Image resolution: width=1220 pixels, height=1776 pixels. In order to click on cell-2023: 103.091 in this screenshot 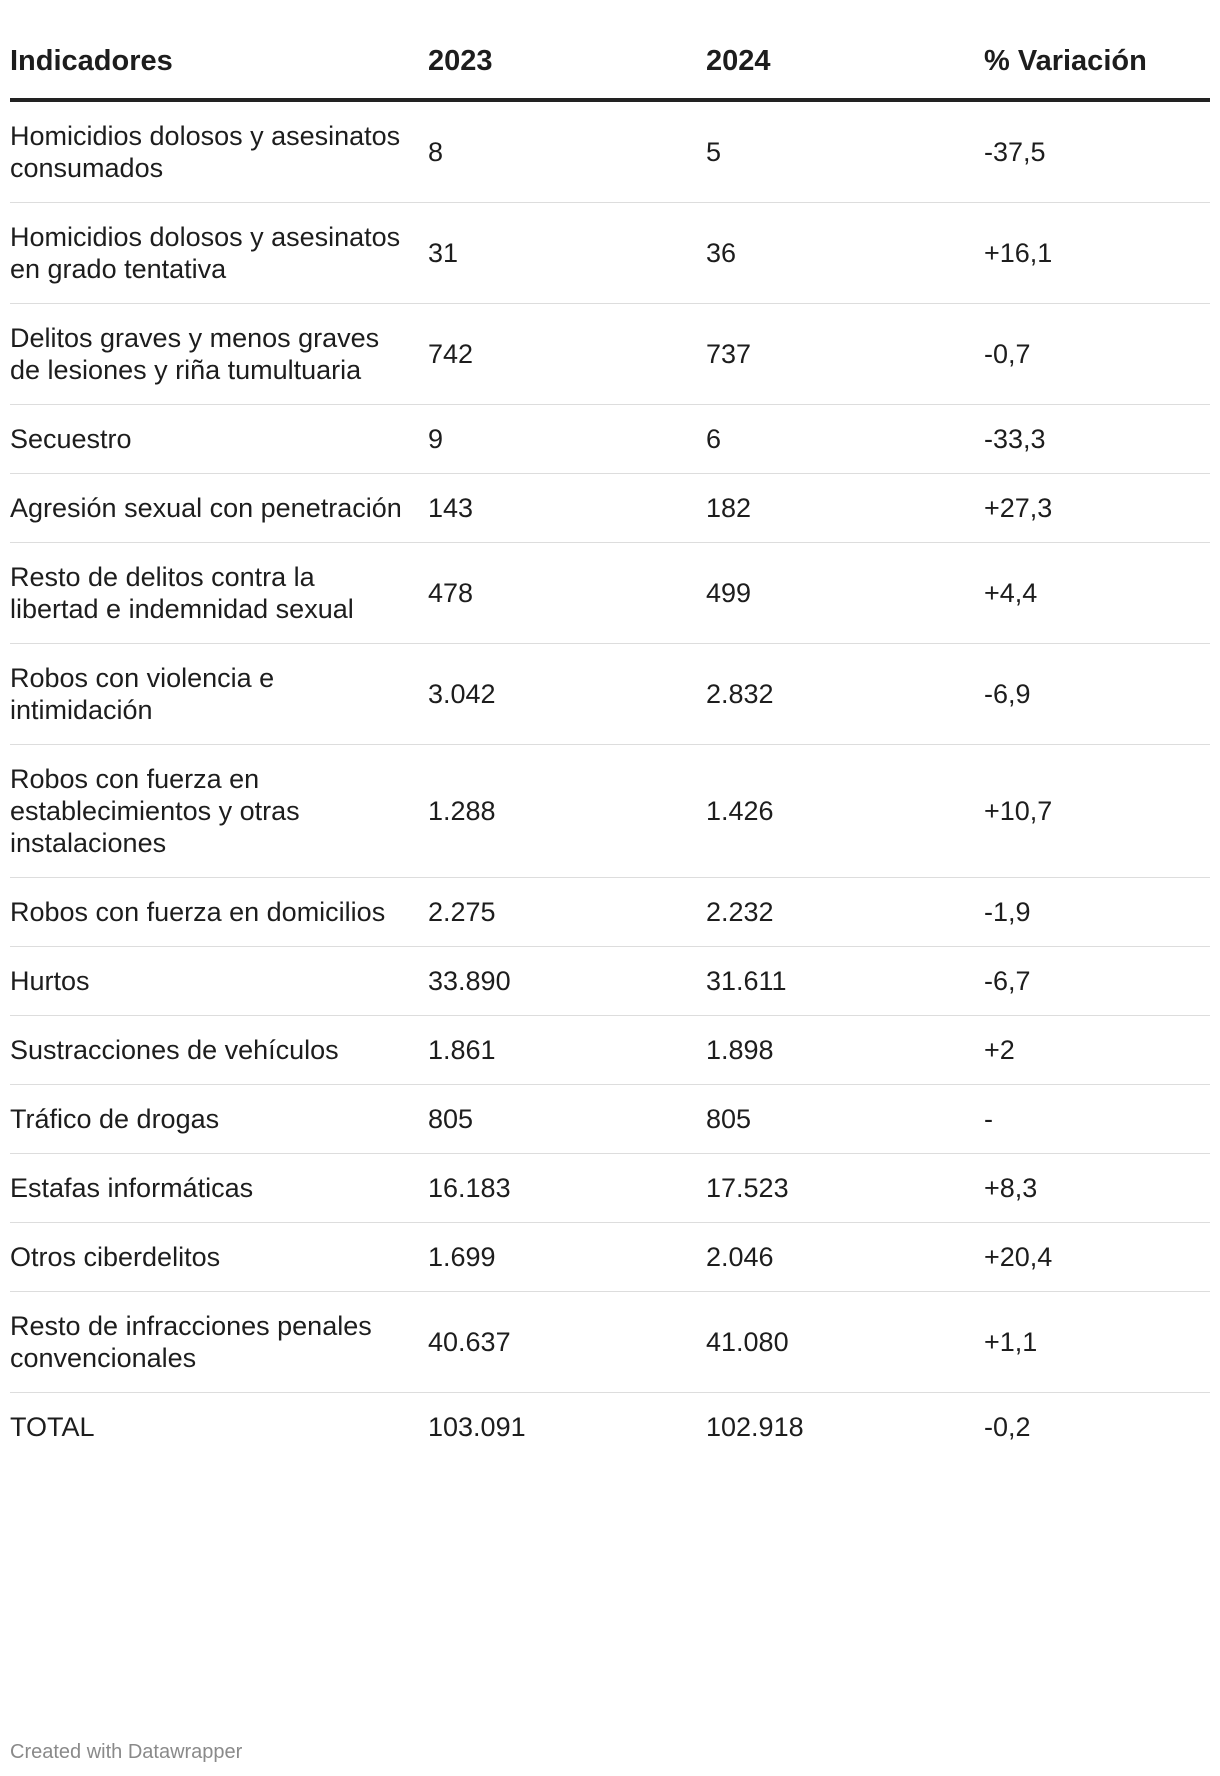, I will do `click(477, 1427)`.